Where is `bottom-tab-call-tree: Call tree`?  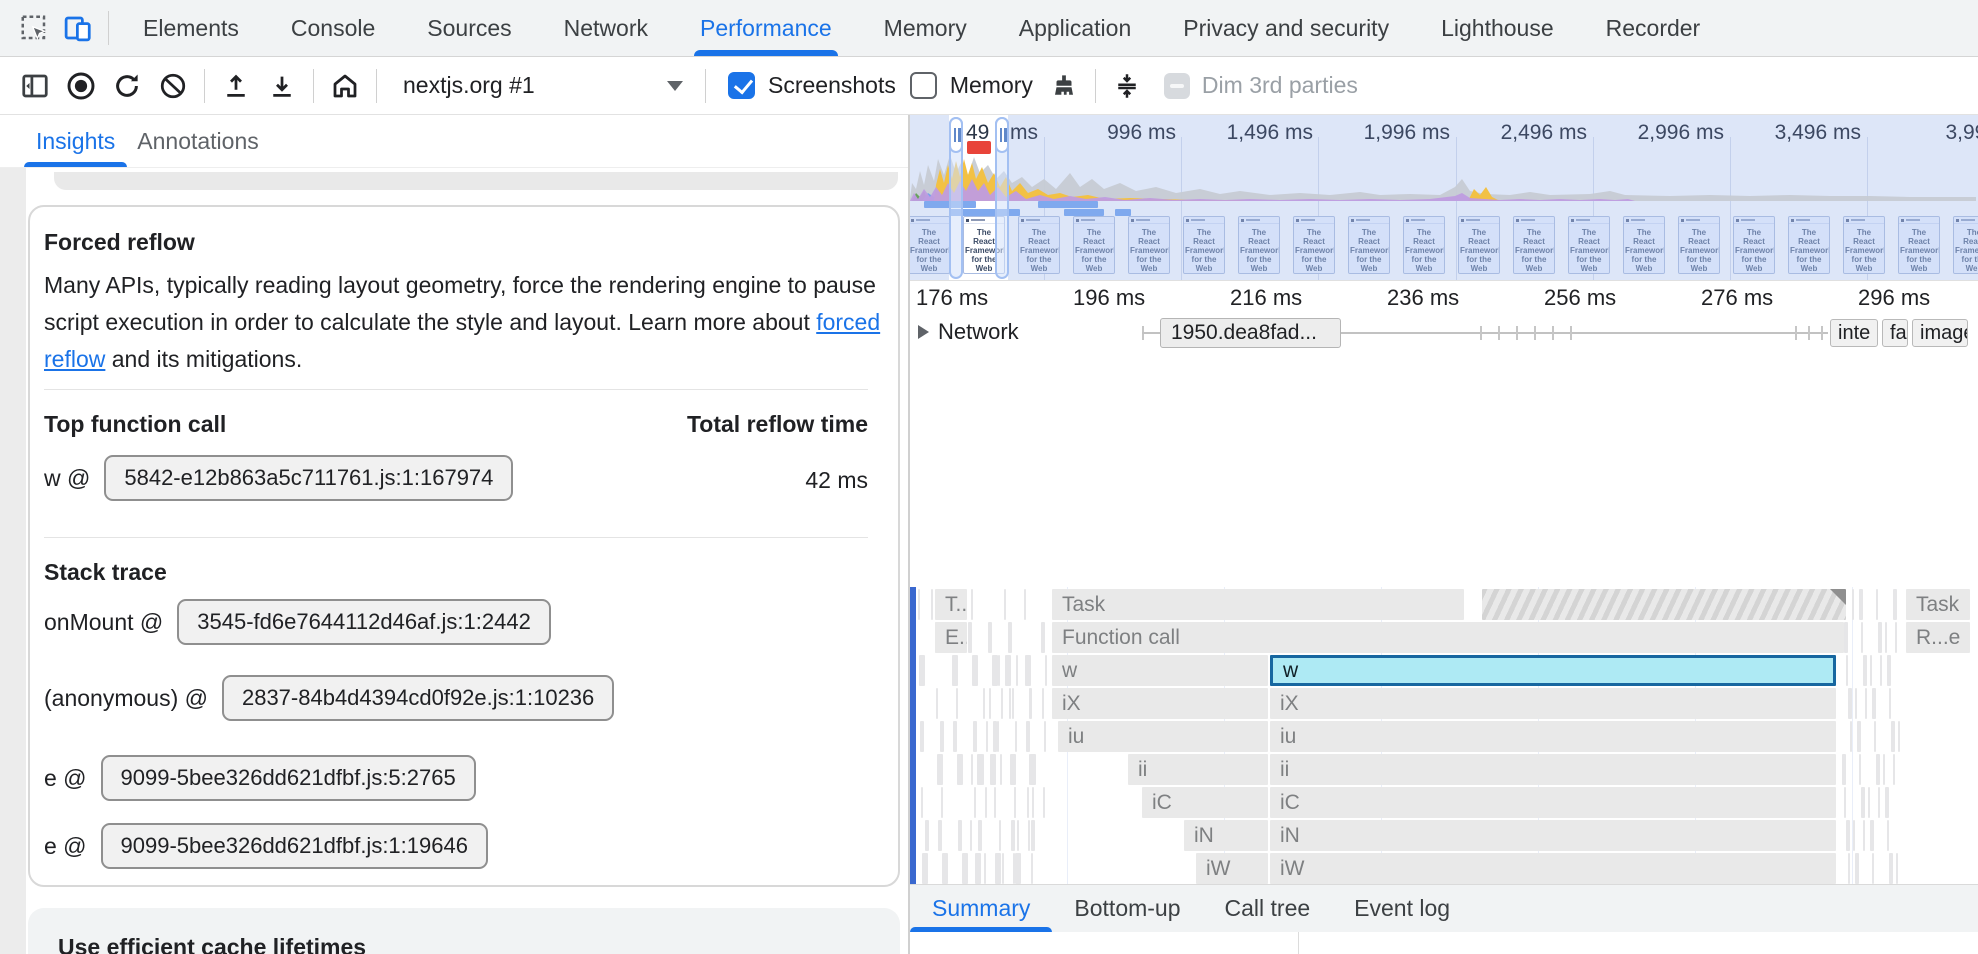 bottom-tab-call-tree: Call tree is located at coordinates (1267, 908).